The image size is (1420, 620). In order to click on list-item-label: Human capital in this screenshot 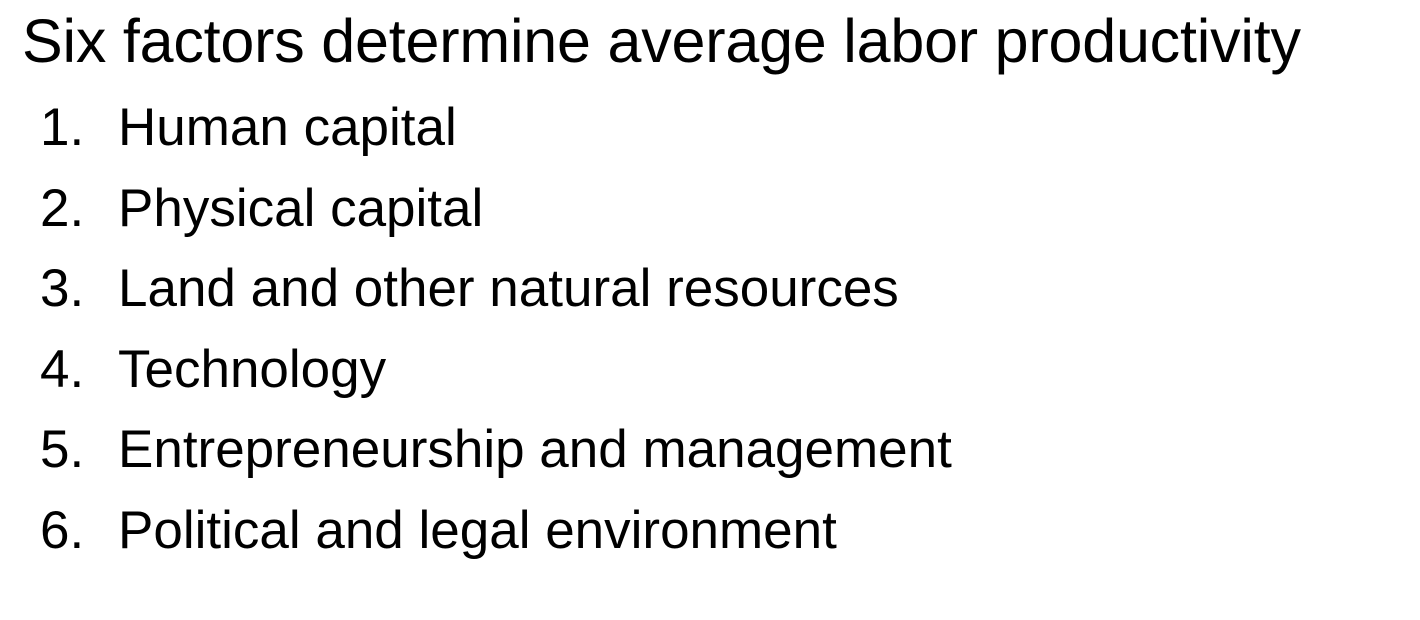, I will do `click(287, 127)`.